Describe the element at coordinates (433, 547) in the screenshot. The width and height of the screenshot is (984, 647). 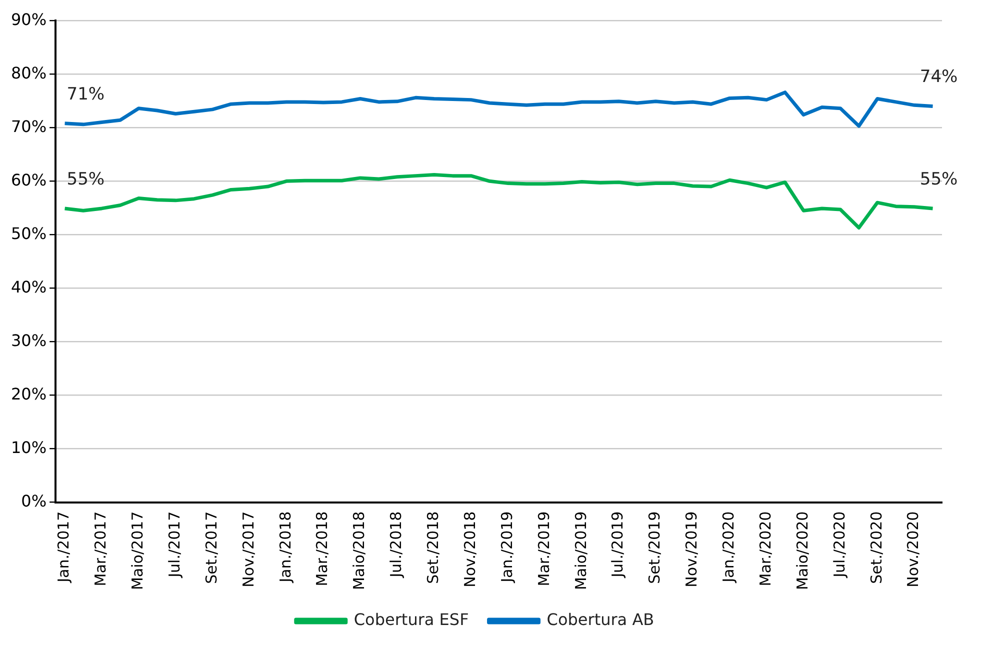
I see `x-tick-label: Set./2018` at that location.